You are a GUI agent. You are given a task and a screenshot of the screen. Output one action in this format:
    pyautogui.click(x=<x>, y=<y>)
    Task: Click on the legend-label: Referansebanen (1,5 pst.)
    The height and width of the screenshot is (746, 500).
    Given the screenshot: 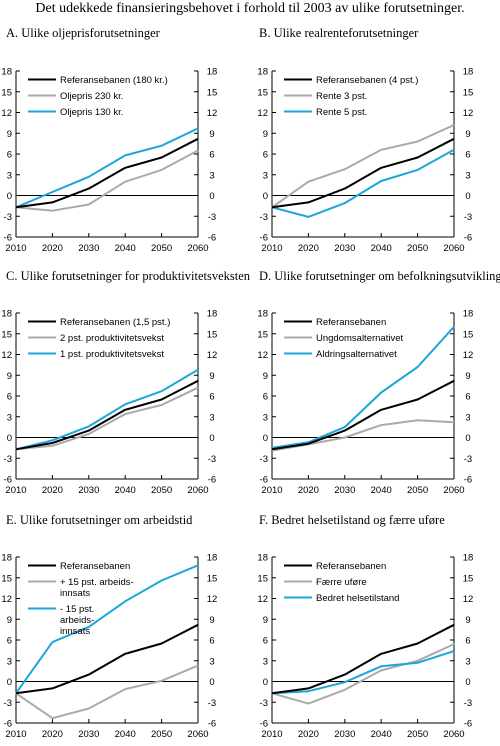 What is the action you would take?
    pyautogui.click(x=115, y=322)
    